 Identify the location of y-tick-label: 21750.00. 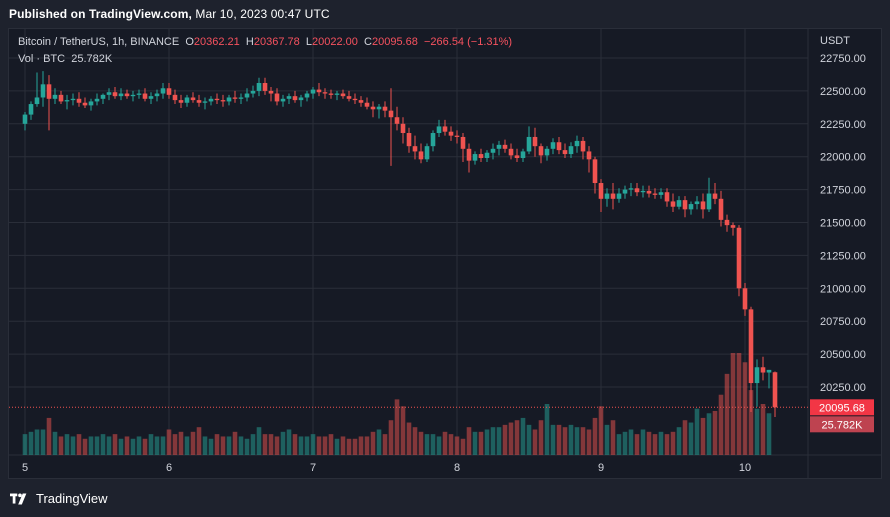
(843, 191).